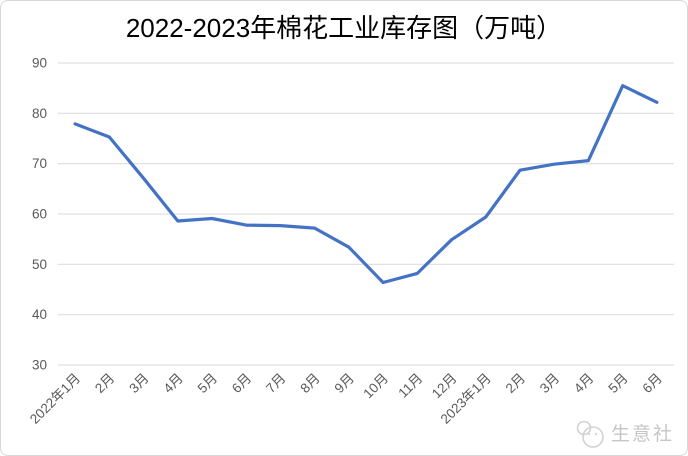 This screenshot has height=456, width=688. What do you see at coordinates (375, 386) in the screenshot?
I see `x-tick-label: 10月` at bounding box center [375, 386].